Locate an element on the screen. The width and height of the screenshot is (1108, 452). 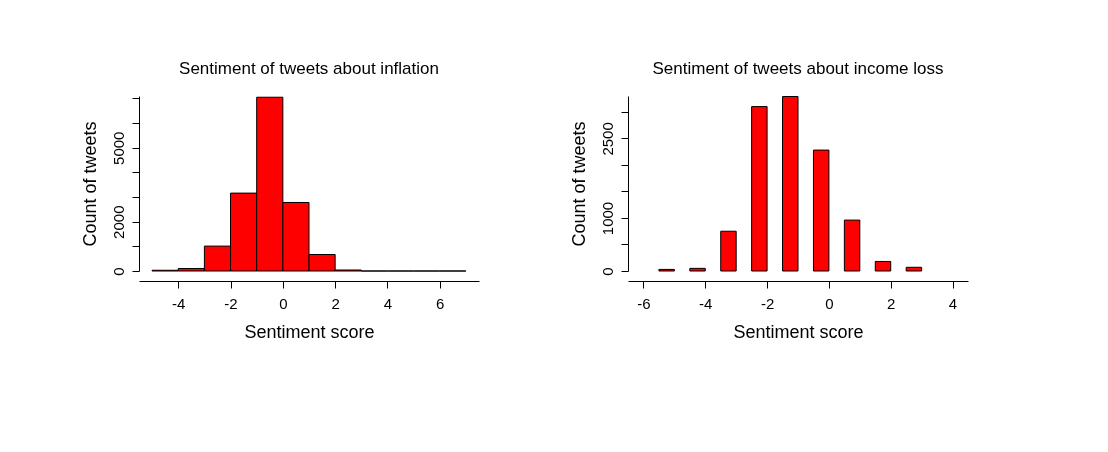
x-tick-label: -6 is located at coordinates (644, 303).